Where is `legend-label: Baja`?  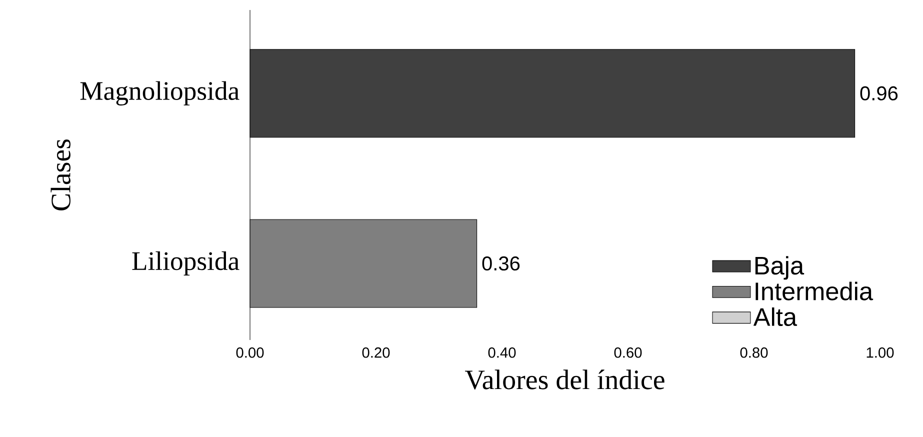 legend-label: Baja is located at coordinates (779, 268).